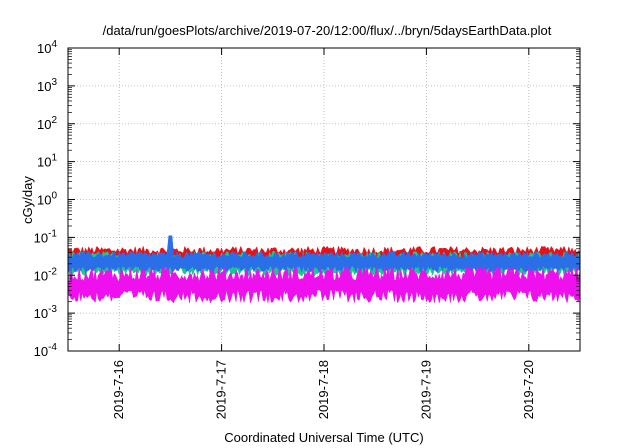  I want to click on x-tick-label: 2019-7-16, so click(118, 389).